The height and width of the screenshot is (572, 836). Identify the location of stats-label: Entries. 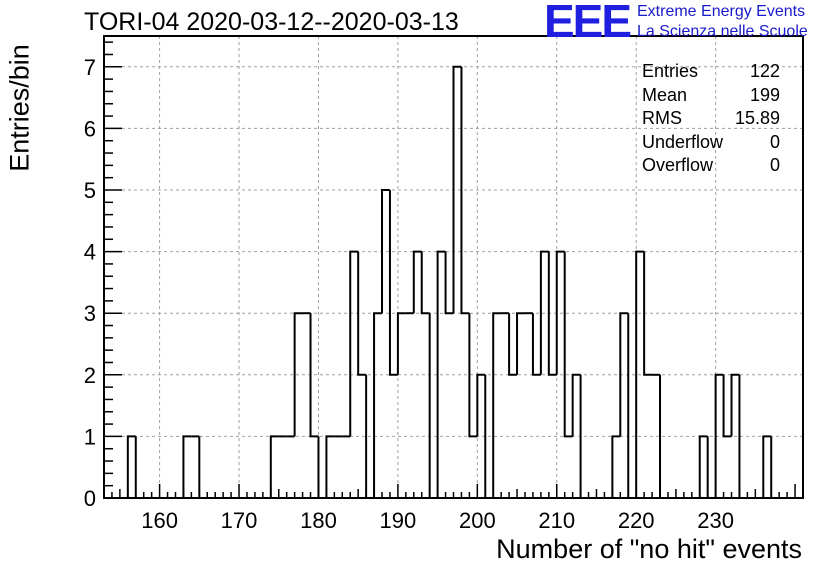
(670, 71).